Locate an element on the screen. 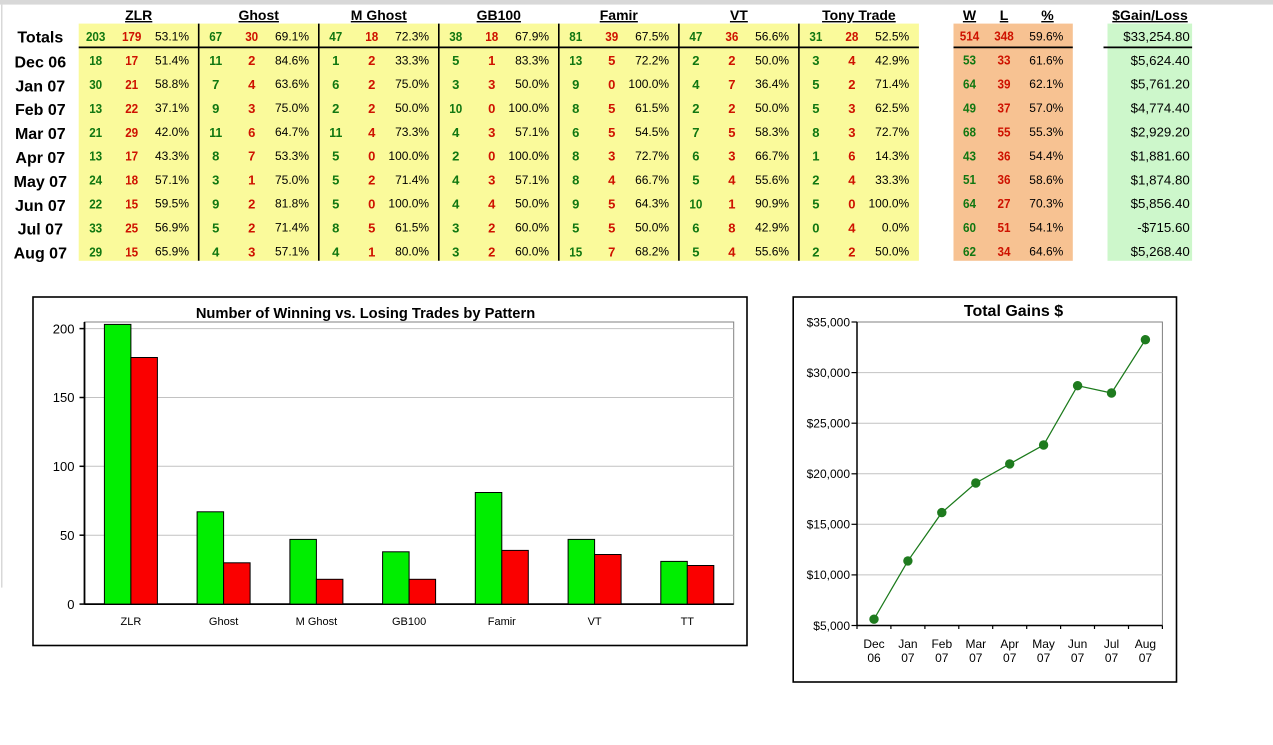 Image resolution: width=1273 pixels, height=745 pixels. svg-text: 54.4% is located at coordinates (1046, 156).